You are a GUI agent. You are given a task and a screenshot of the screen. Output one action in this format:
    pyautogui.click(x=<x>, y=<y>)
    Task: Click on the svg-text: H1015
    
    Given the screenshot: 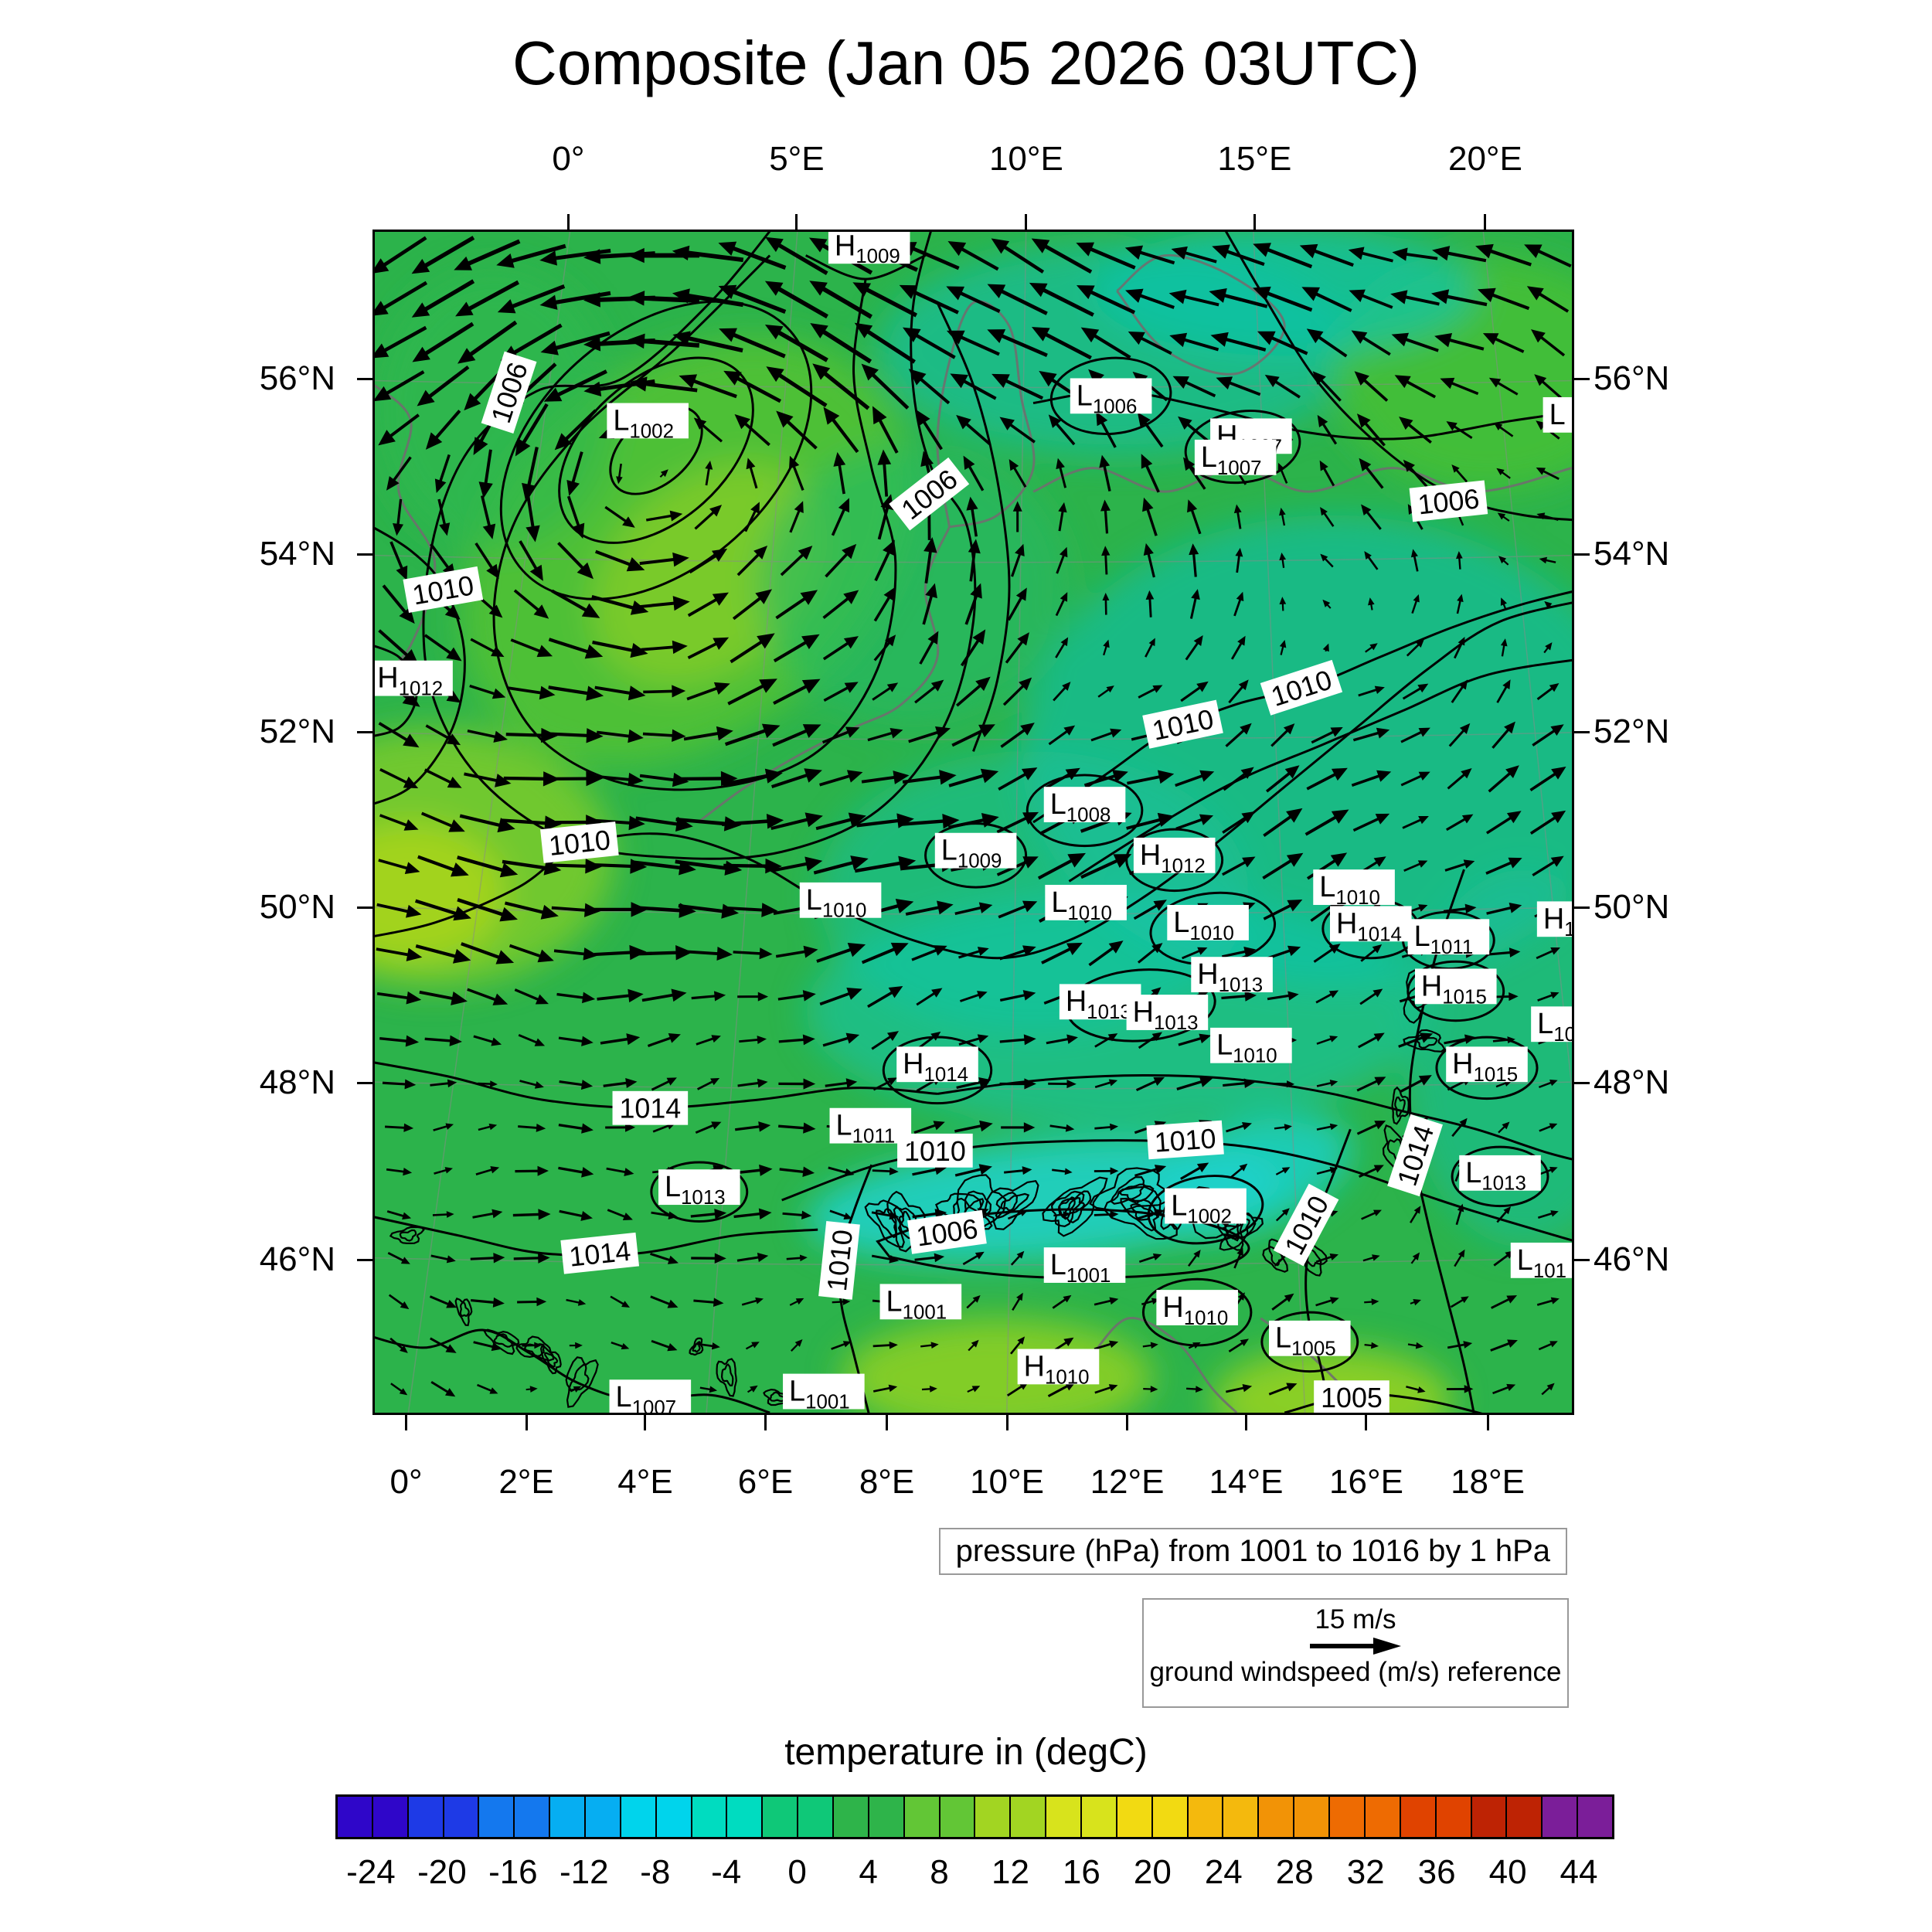 What is the action you would take?
    pyautogui.click(x=1485, y=1067)
    